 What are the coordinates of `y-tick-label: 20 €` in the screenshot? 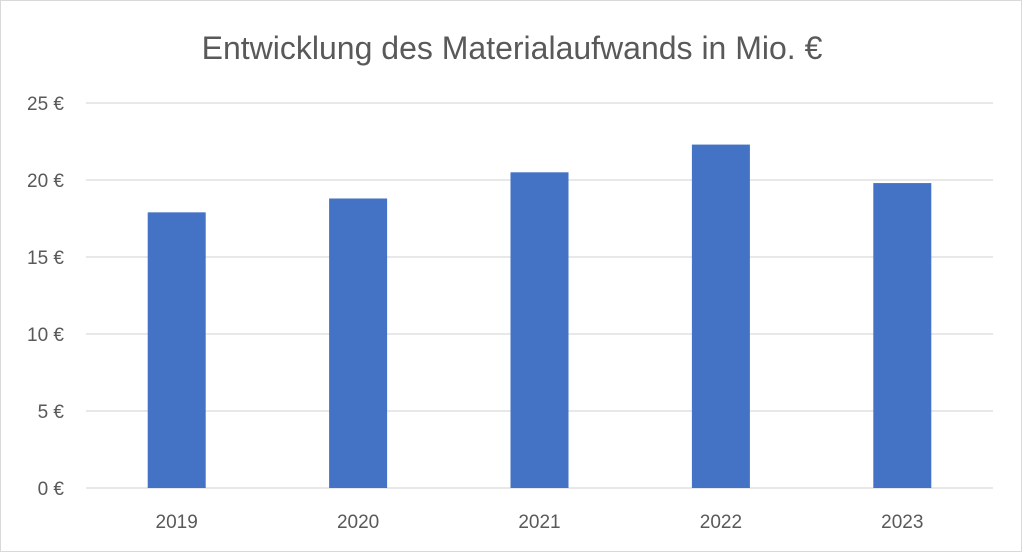 It's located at (45, 181).